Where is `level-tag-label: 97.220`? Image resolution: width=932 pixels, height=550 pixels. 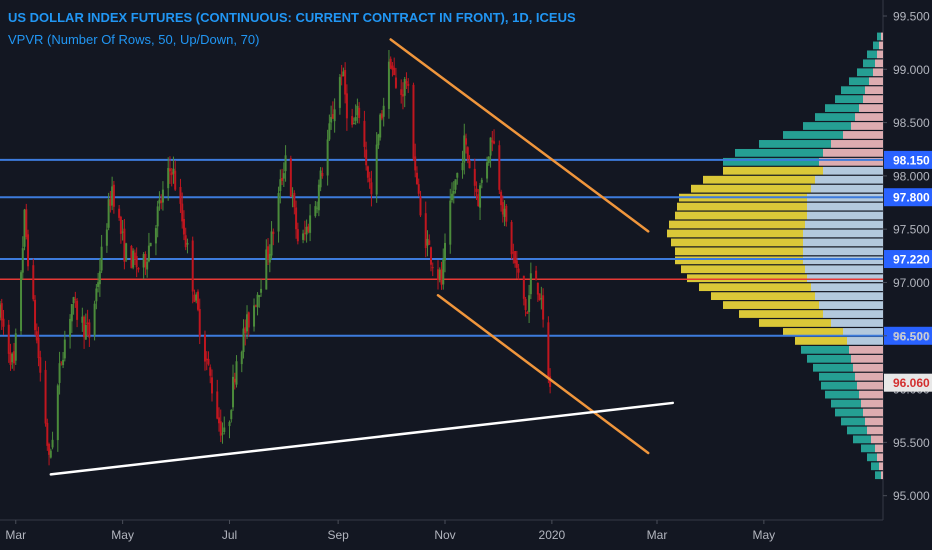 level-tag-label: 97.220 is located at coordinates (911, 260).